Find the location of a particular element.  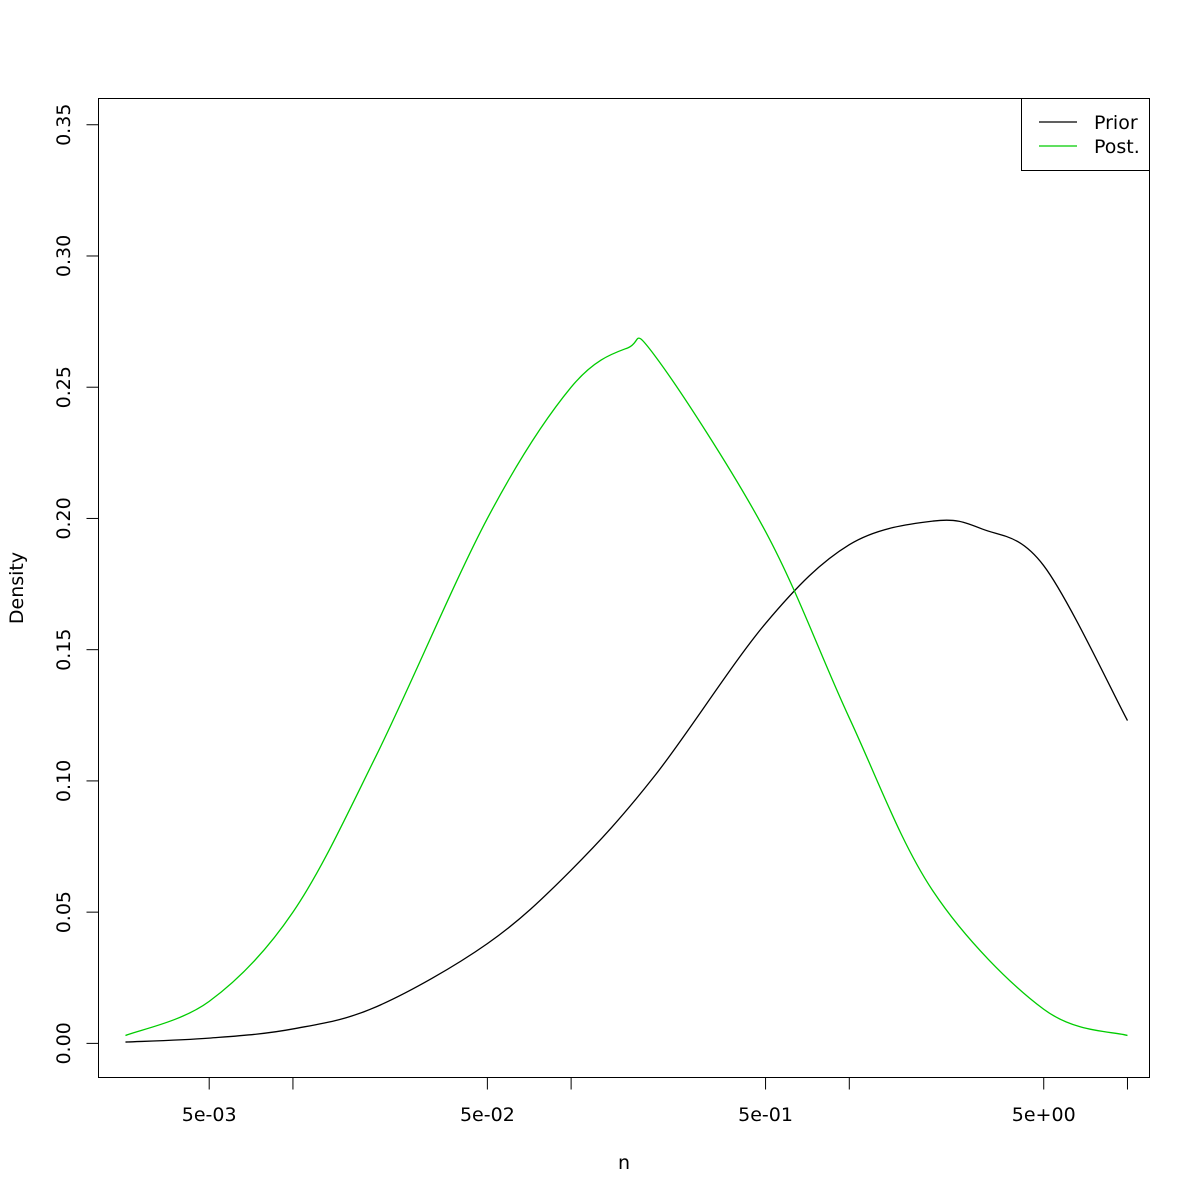

y-tick-label: 0.10 is located at coordinates (64, 781).